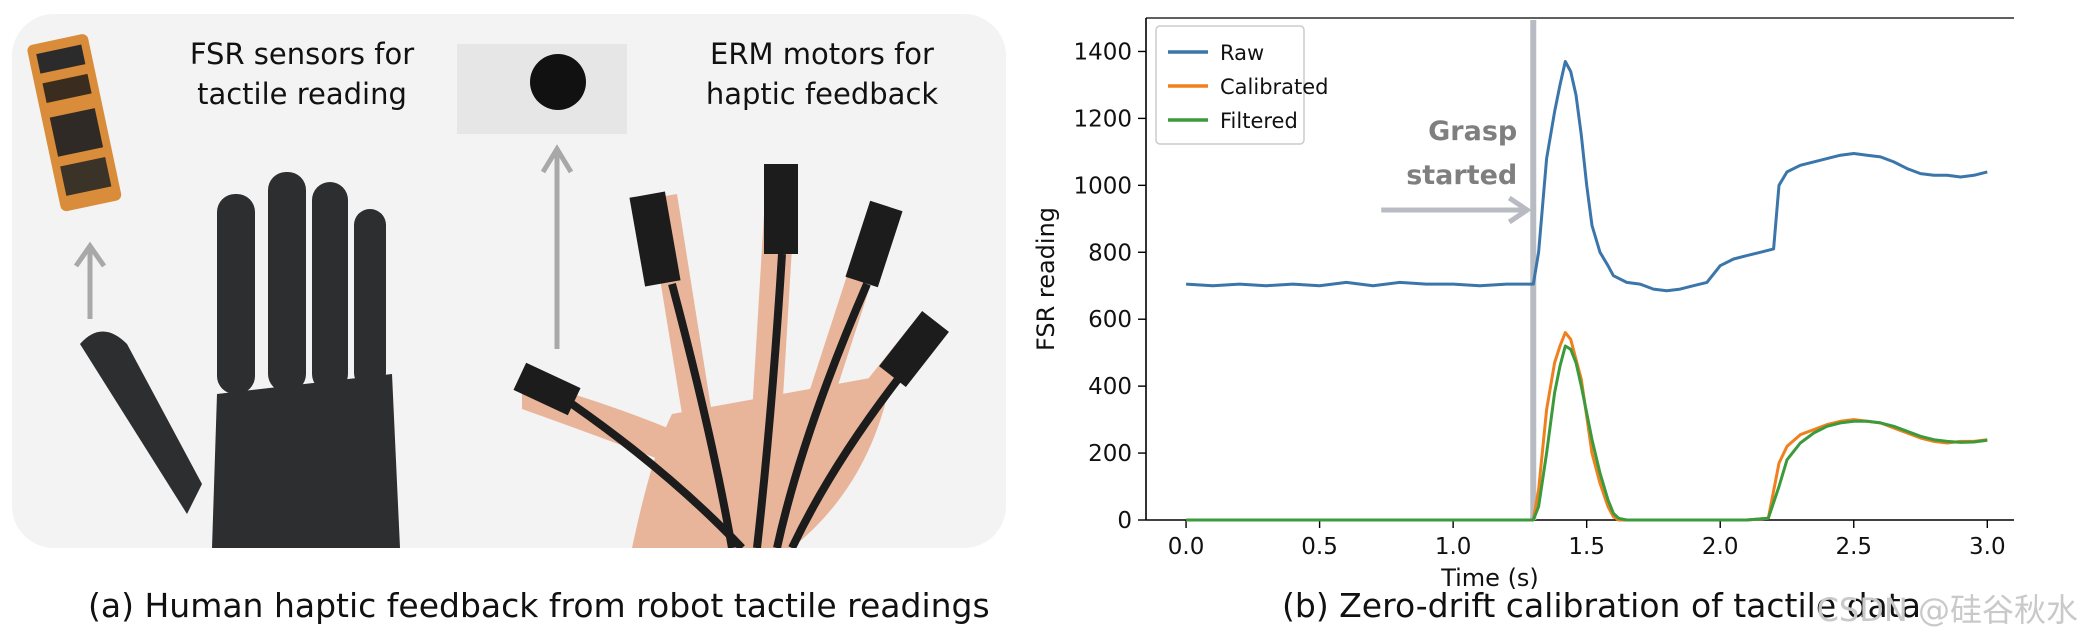 The height and width of the screenshot is (640, 2088). Describe the element at coordinates (1947, 610) in the screenshot. I see `watermark: CSDN @硅谷秋水` at that location.